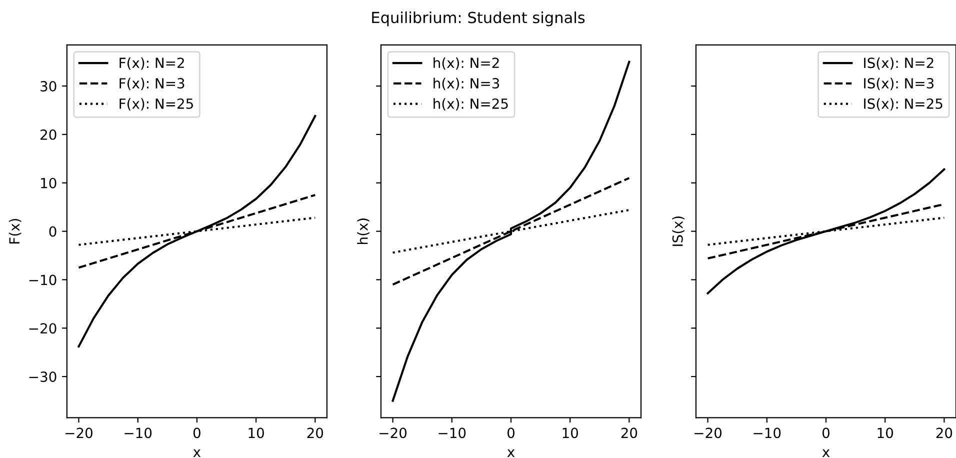 The height and width of the screenshot is (458, 956). I want to click on y-tick-label: 10, so click(48, 183).